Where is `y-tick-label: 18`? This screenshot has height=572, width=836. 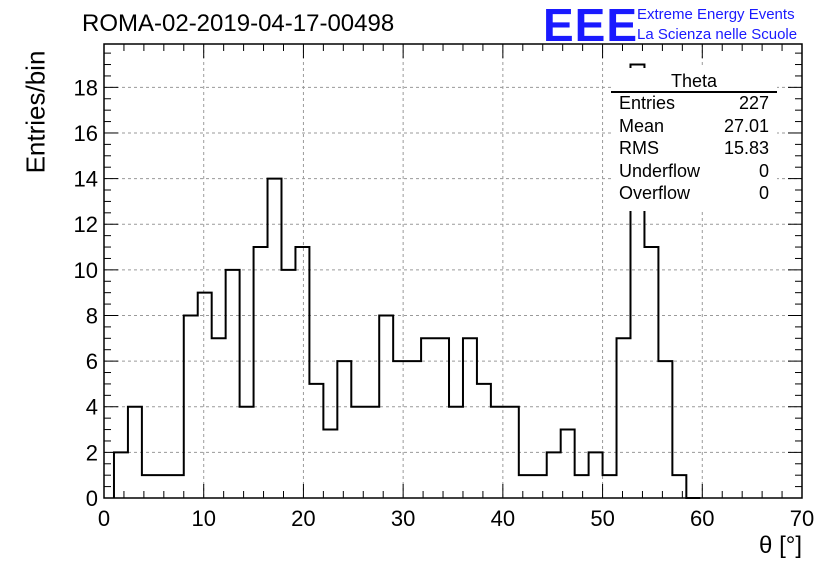 y-tick-label: 18 is located at coordinates (86, 87).